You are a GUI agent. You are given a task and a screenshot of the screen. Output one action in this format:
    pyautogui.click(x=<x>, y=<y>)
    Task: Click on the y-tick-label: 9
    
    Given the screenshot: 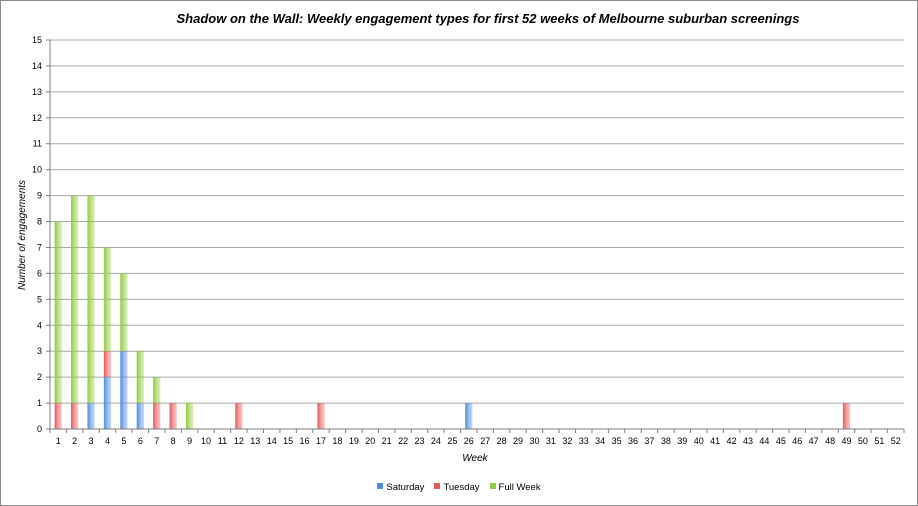 What is the action you would take?
    pyautogui.click(x=39, y=196)
    